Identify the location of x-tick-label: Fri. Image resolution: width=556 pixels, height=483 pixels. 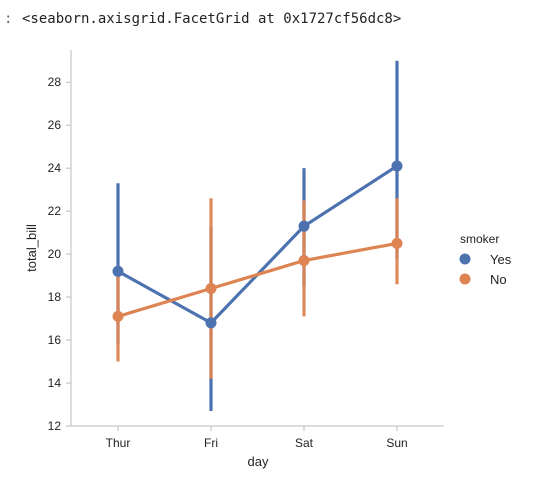
(211, 443).